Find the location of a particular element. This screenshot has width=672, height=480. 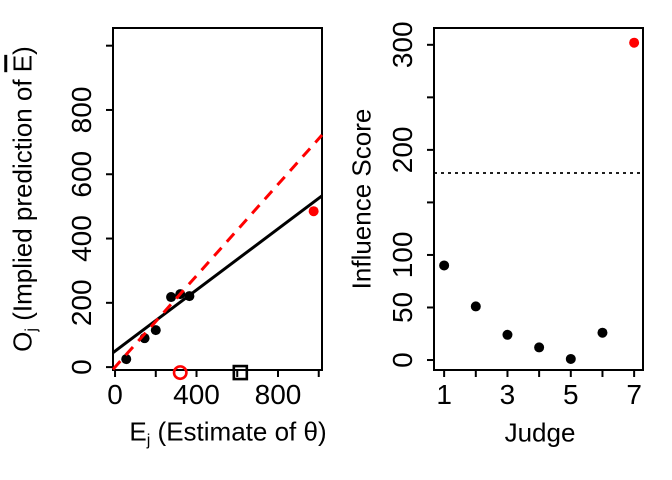

x-tick-label: 7 is located at coordinates (634, 394).